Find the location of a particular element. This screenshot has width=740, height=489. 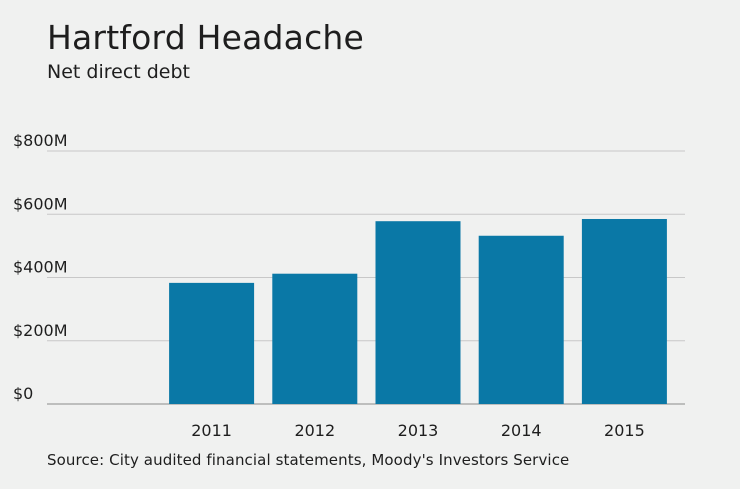

y-tick-label: $400M is located at coordinates (40, 267).